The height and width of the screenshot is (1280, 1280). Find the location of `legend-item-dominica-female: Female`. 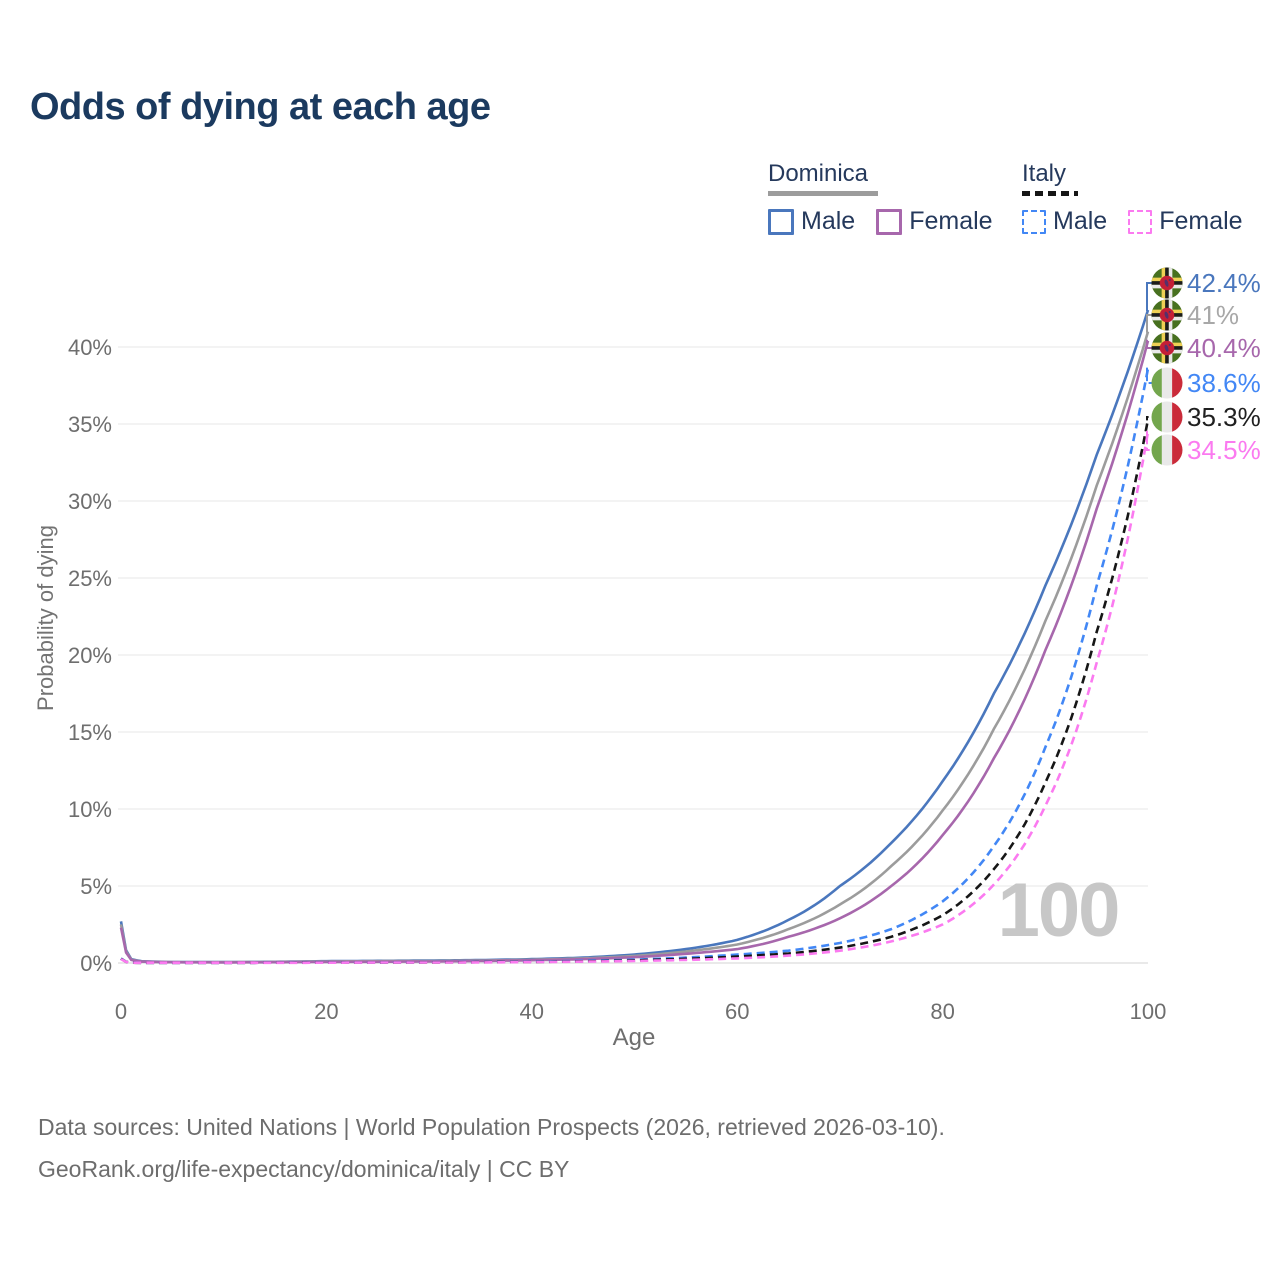

legend-item-dominica-female: Female is located at coordinates (934, 221).